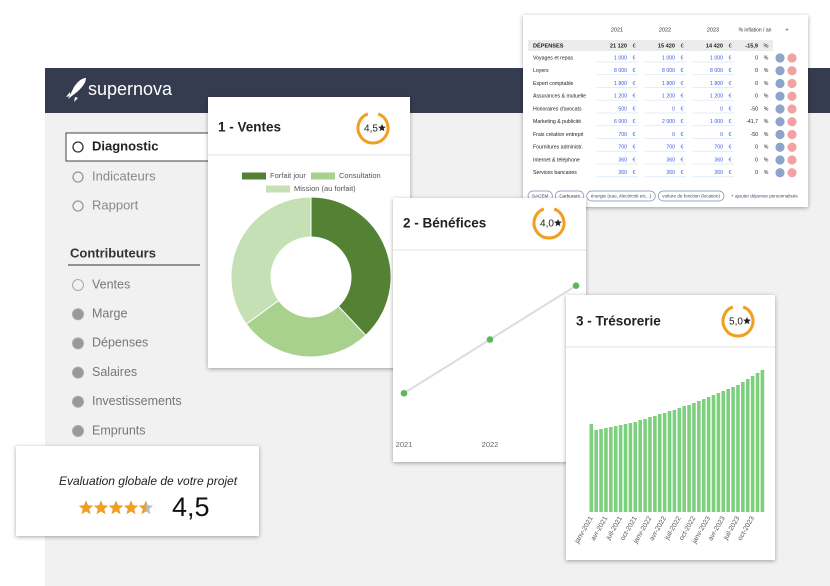 The width and height of the screenshot is (830, 586). Describe the element at coordinates (559, 97) in the screenshot. I see `row-label: Assurances & mutuelle` at that location.